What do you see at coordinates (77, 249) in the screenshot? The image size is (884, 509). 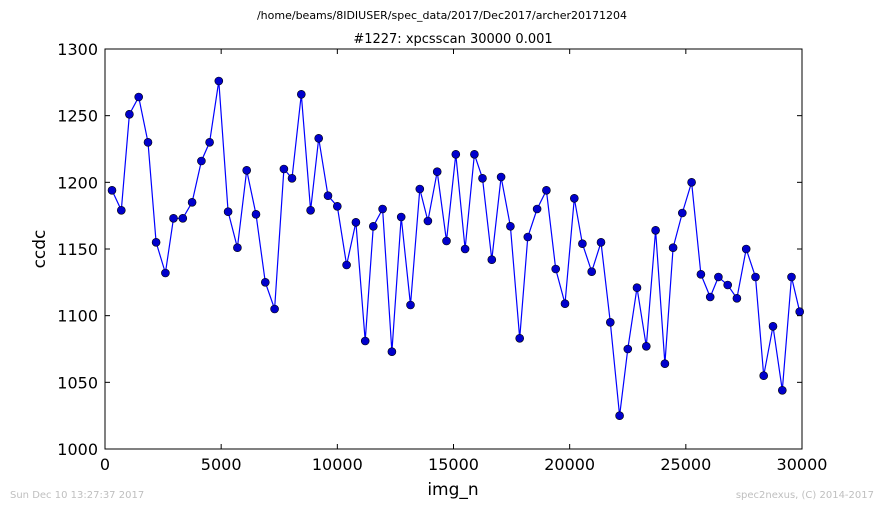 I see `y-tick-label: 1150` at bounding box center [77, 249].